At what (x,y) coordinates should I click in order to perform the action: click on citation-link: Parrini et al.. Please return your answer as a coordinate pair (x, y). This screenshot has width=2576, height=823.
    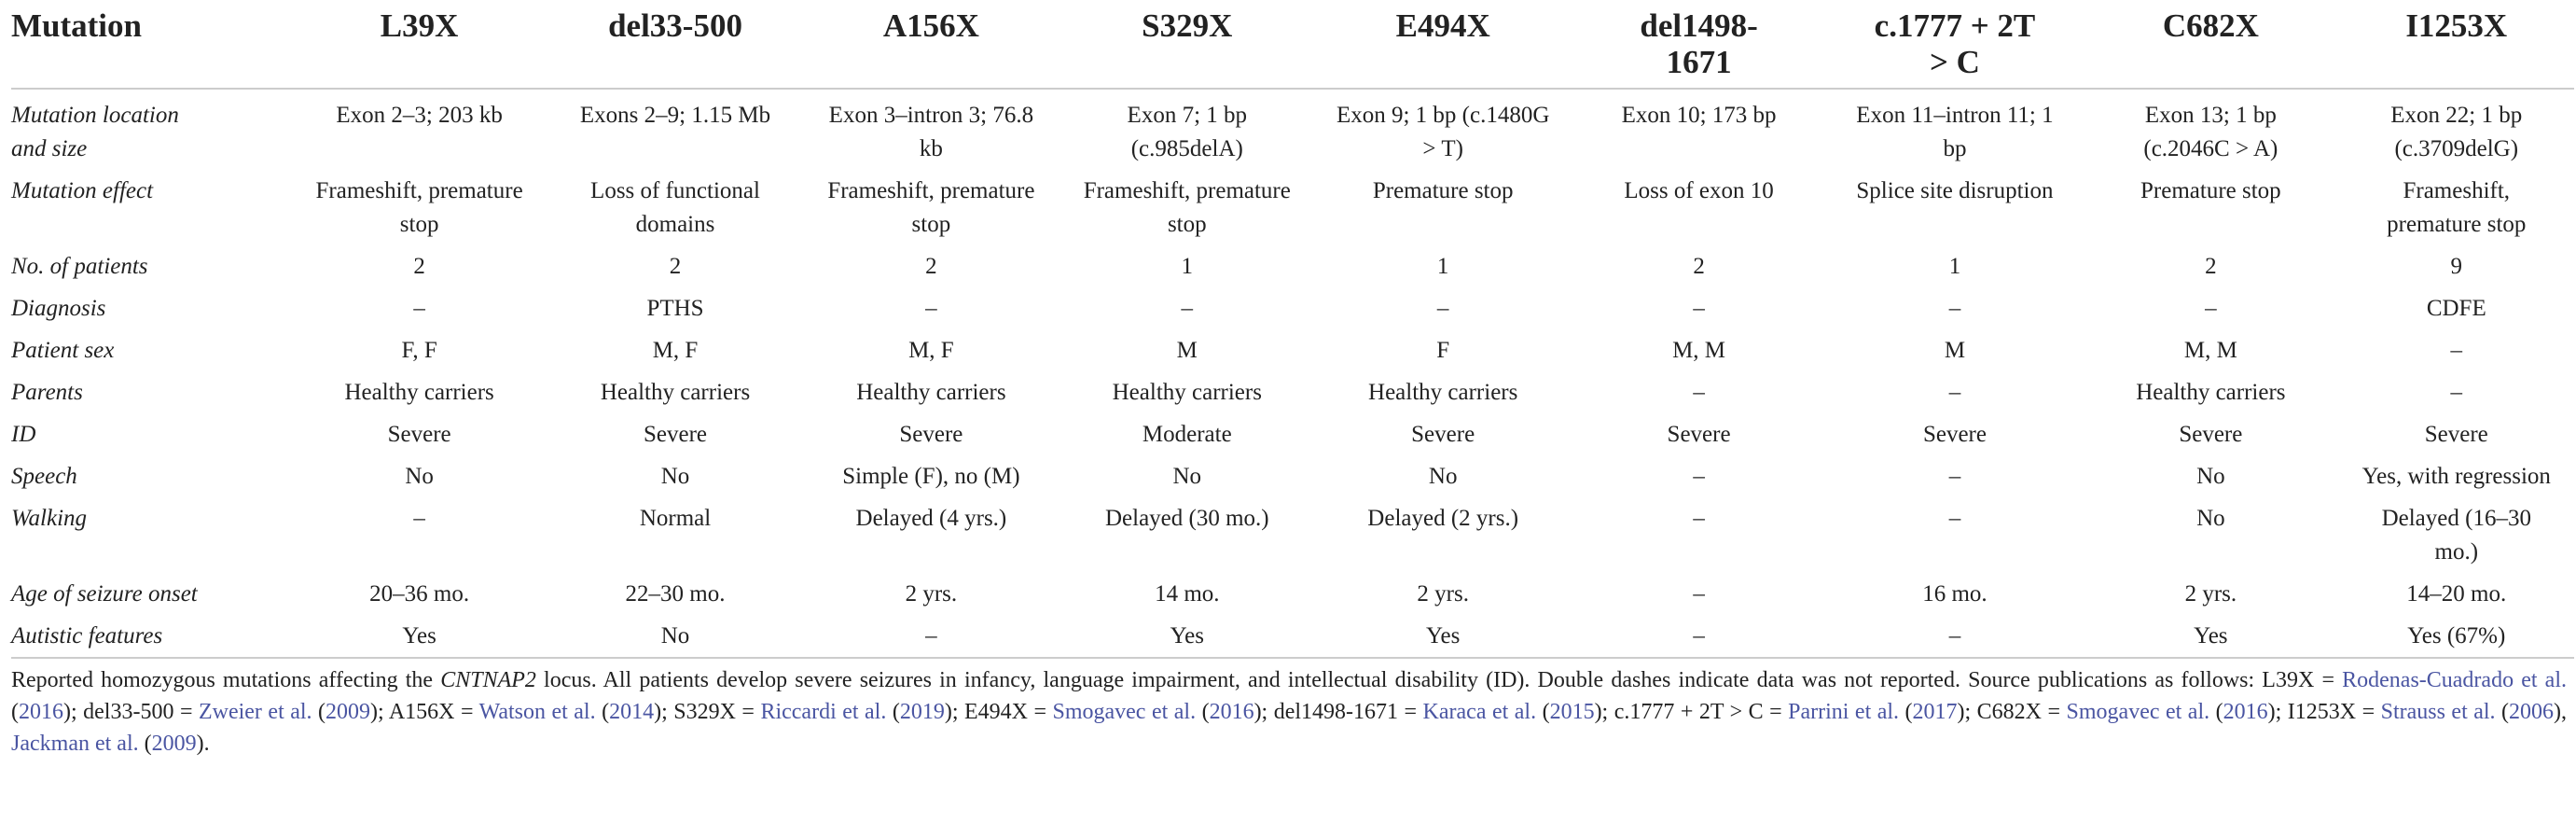
    Looking at the image, I should click on (1844, 712).